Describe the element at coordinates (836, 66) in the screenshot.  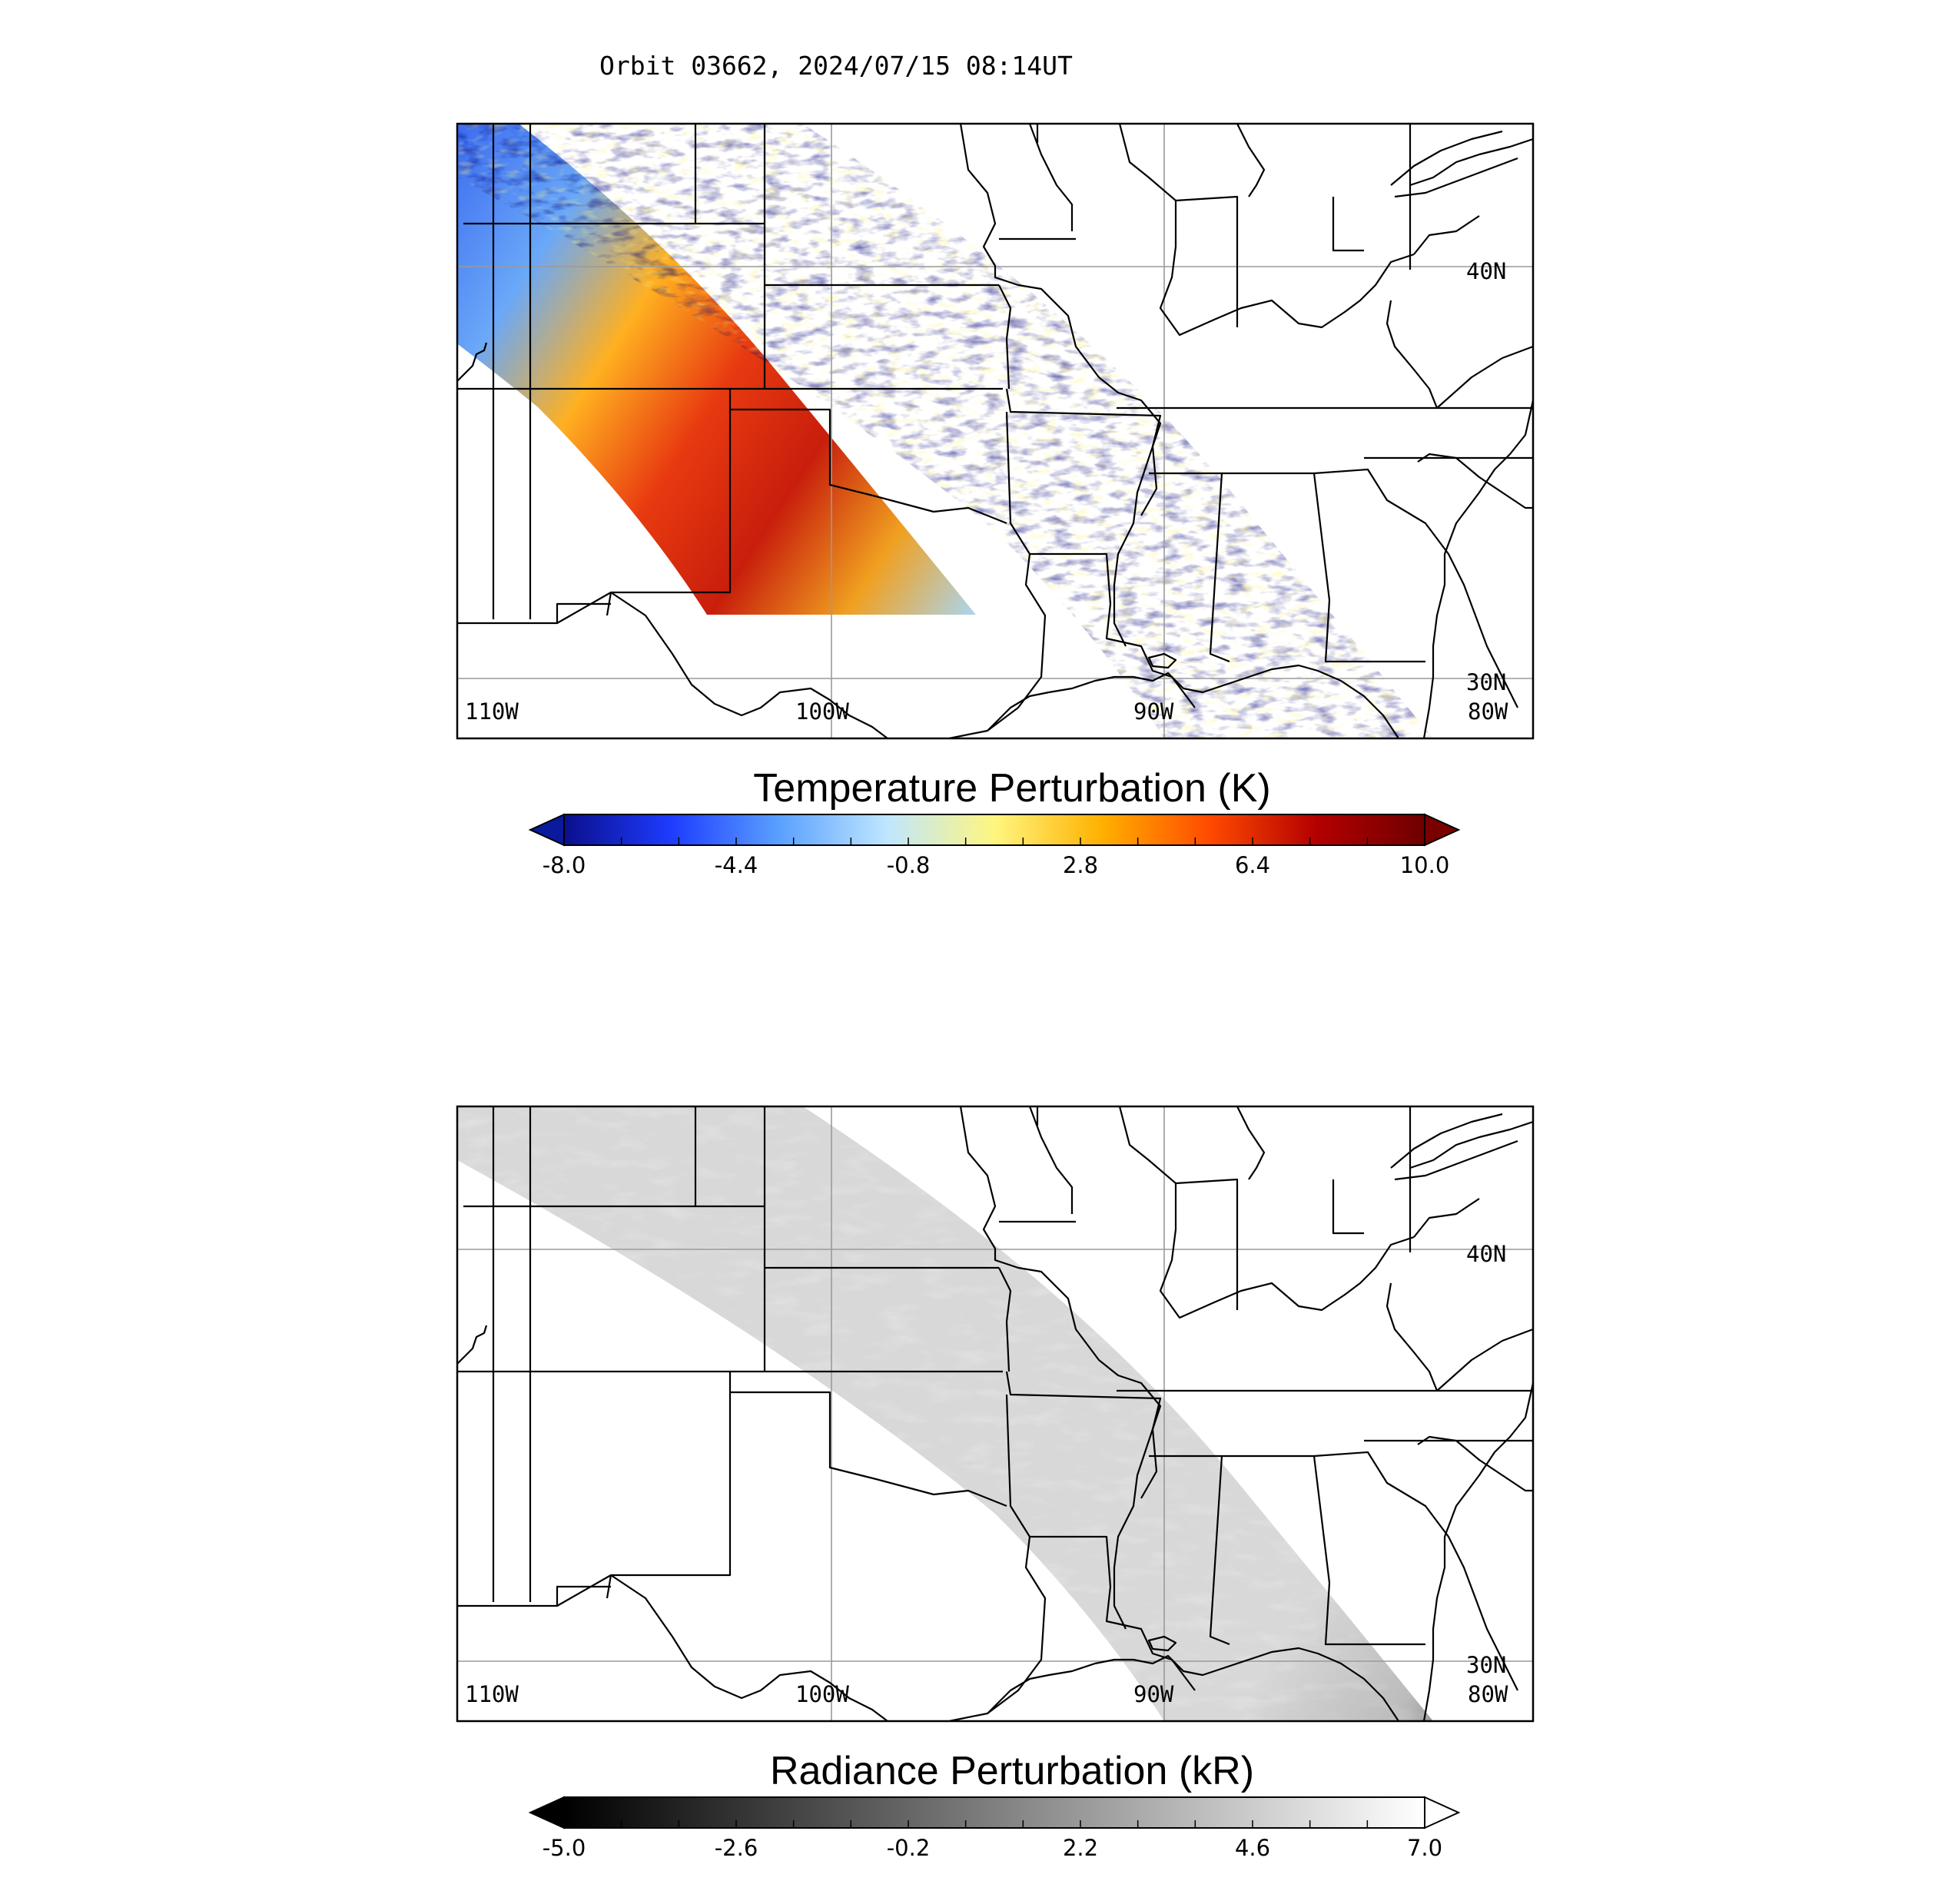
I see `orbit-title: Orbit 03662, 2024/07/15 08:14UT` at that location.